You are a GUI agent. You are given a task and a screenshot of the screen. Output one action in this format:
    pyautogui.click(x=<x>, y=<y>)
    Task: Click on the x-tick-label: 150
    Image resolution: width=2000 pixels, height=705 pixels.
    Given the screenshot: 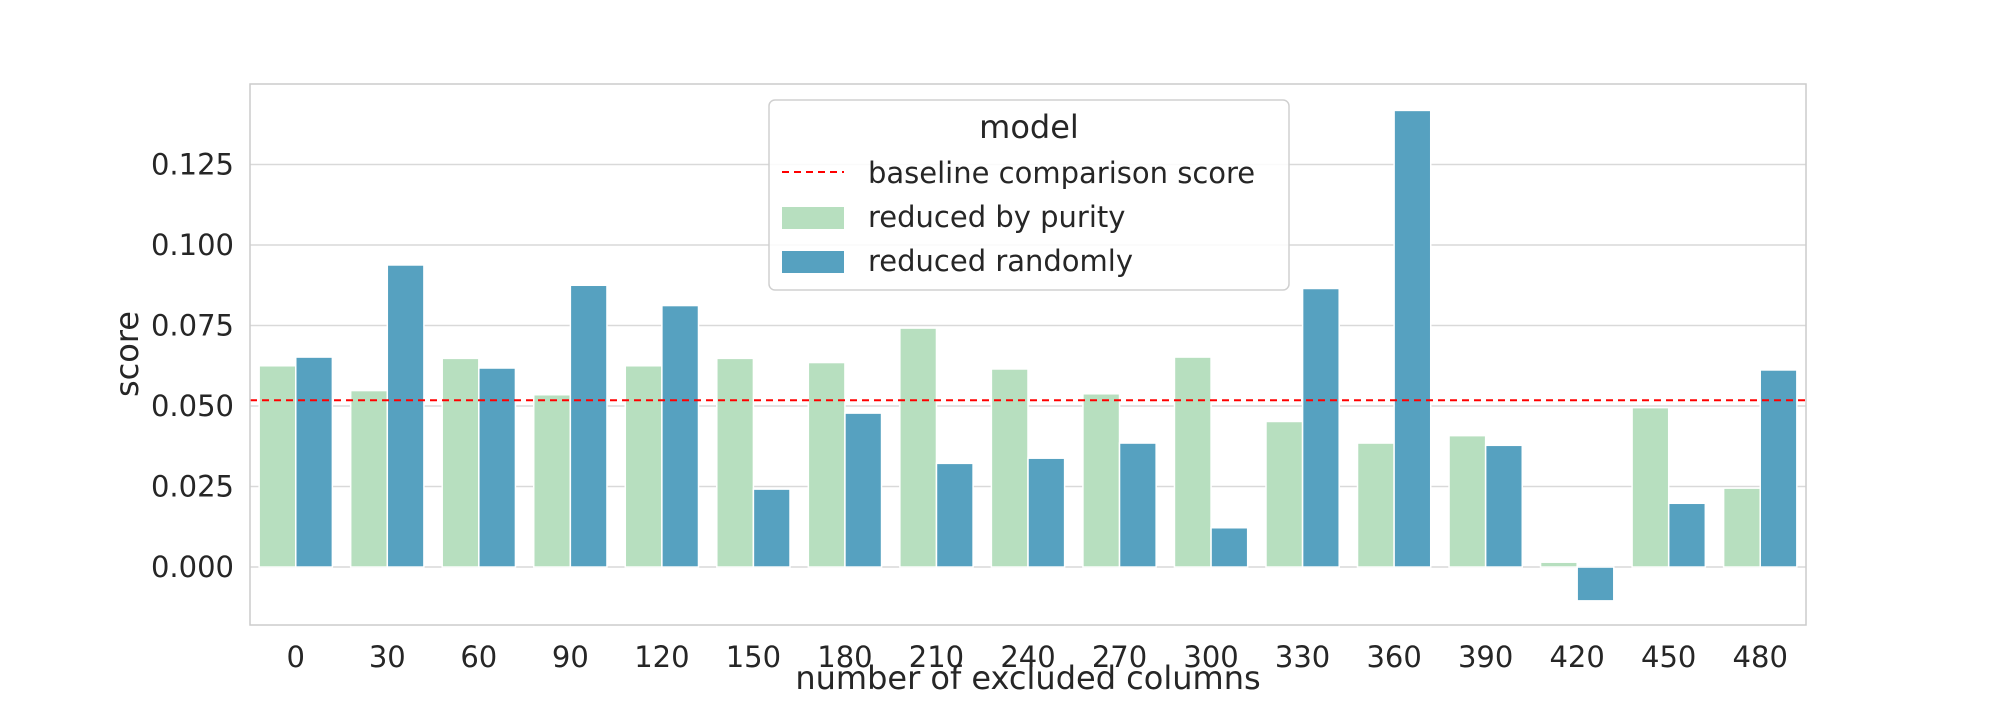 What is the action you would take?
    pyautogui.click(x=753, y=657)
    